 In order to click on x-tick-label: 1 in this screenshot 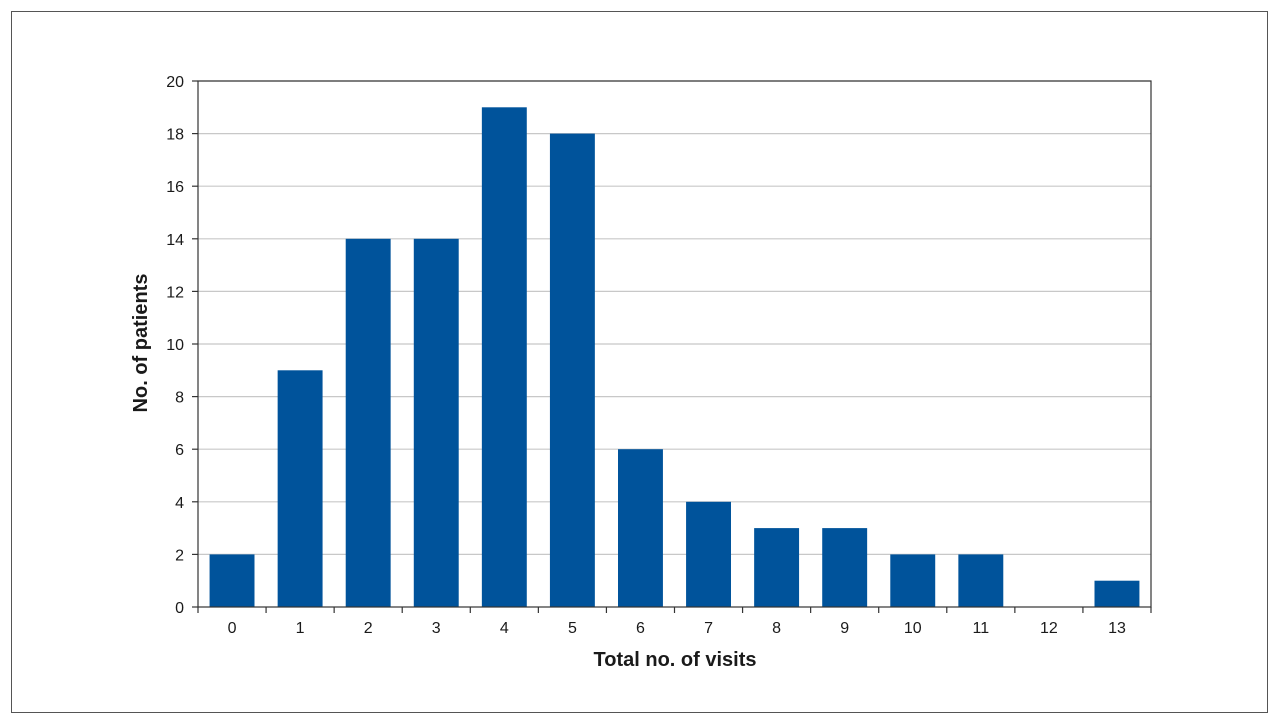, I will do `click(300, 628)`.